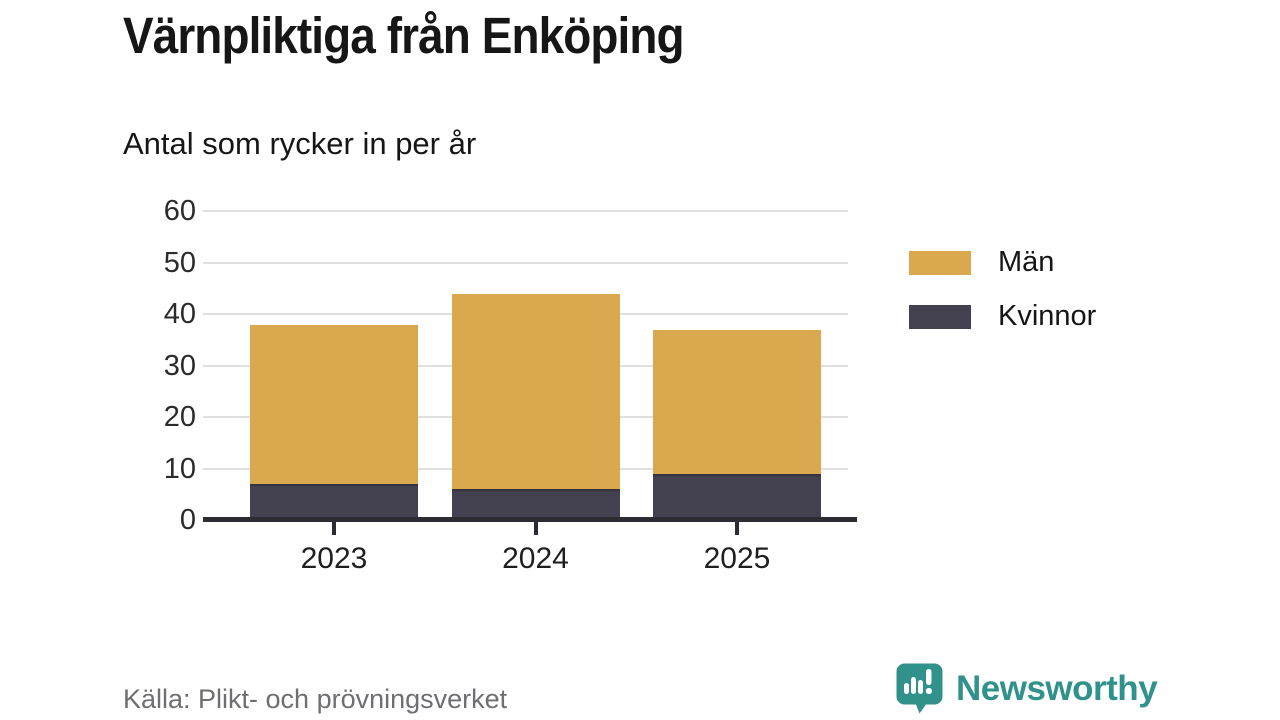  What do you see at coordinates (179, 211) in the screenshot?
I see `y-axis-tick-label: 60` at bounding box center [179, 211].